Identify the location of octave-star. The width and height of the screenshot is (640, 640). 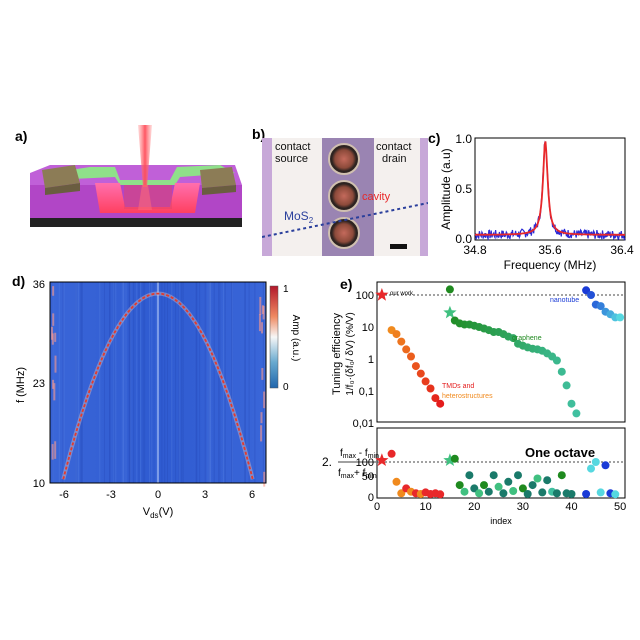
(382, 459).